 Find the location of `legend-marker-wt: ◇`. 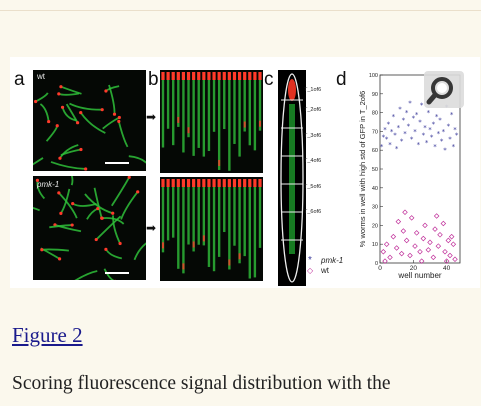

legend-marker-wt: ◇ is located at coordinates (310, 270).